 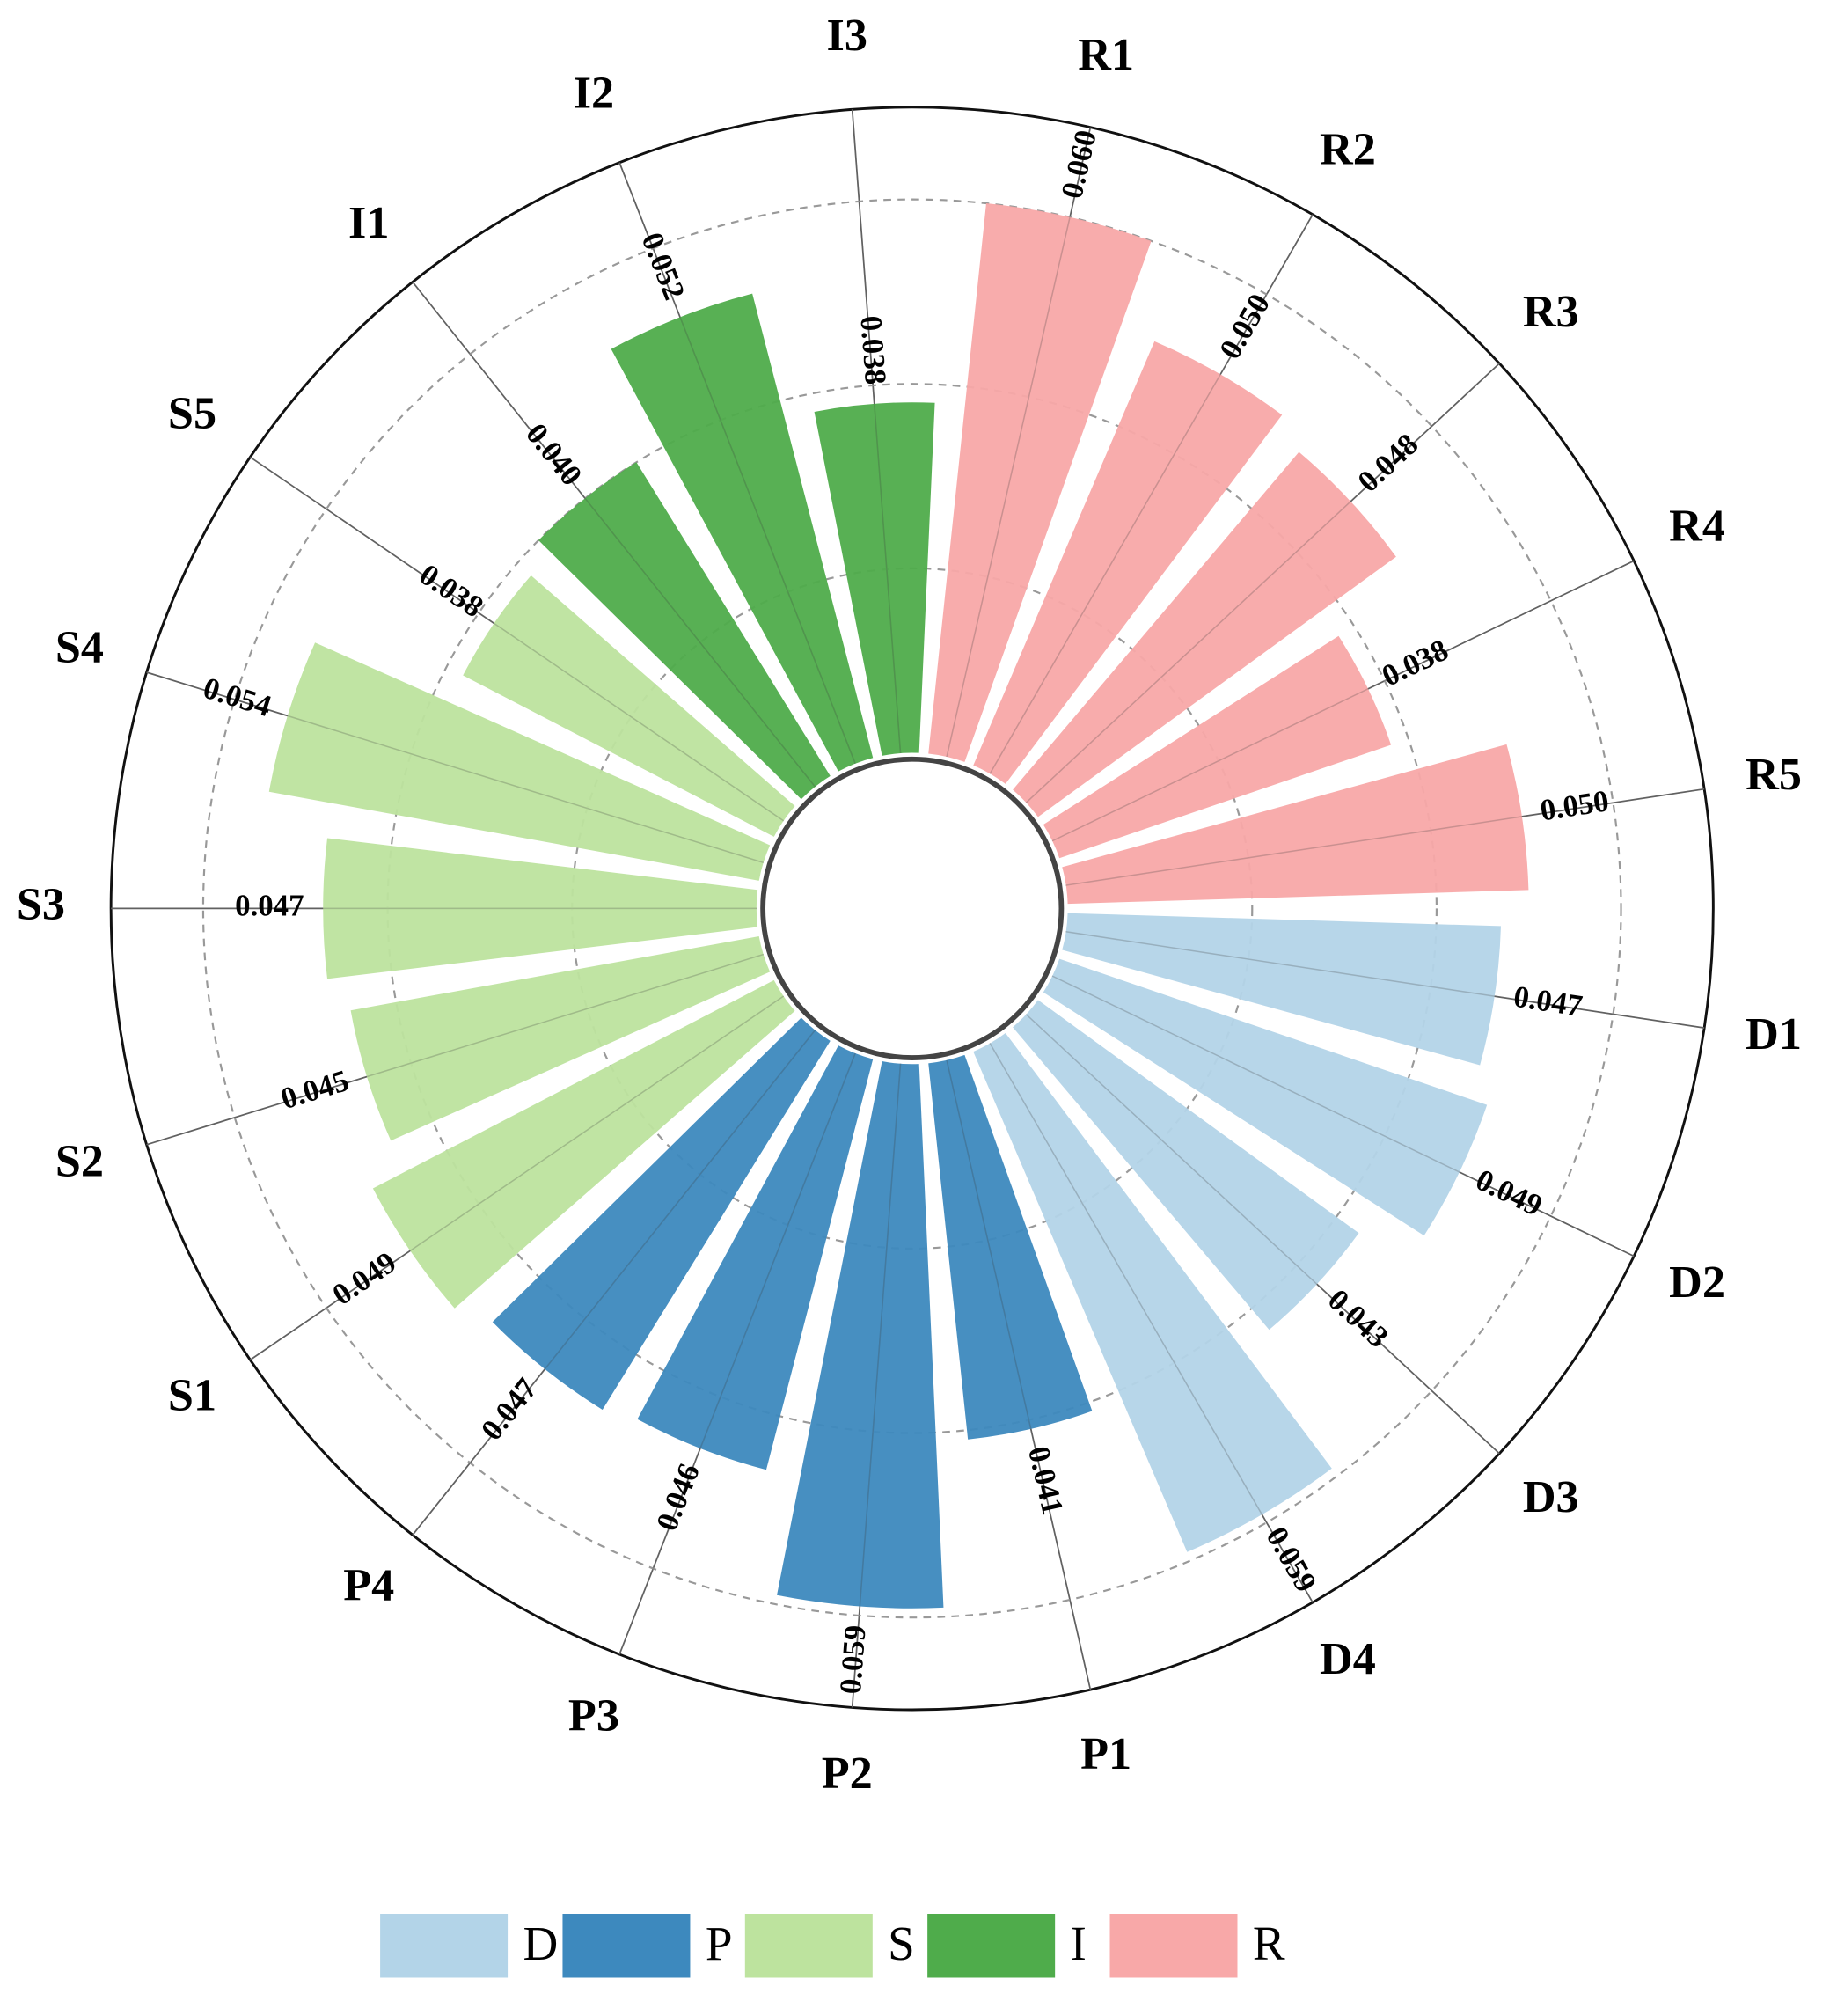 I want to click on category-label: R4, so click(x=1697, y=526).